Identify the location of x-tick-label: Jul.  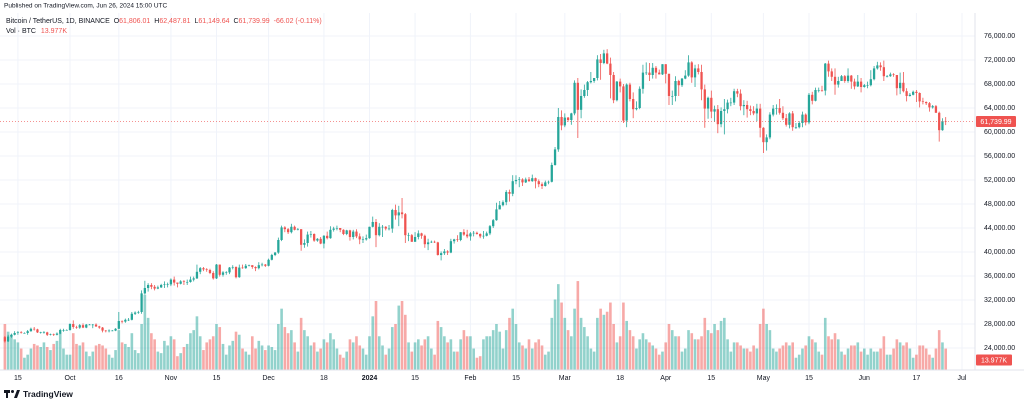
(962, 378).